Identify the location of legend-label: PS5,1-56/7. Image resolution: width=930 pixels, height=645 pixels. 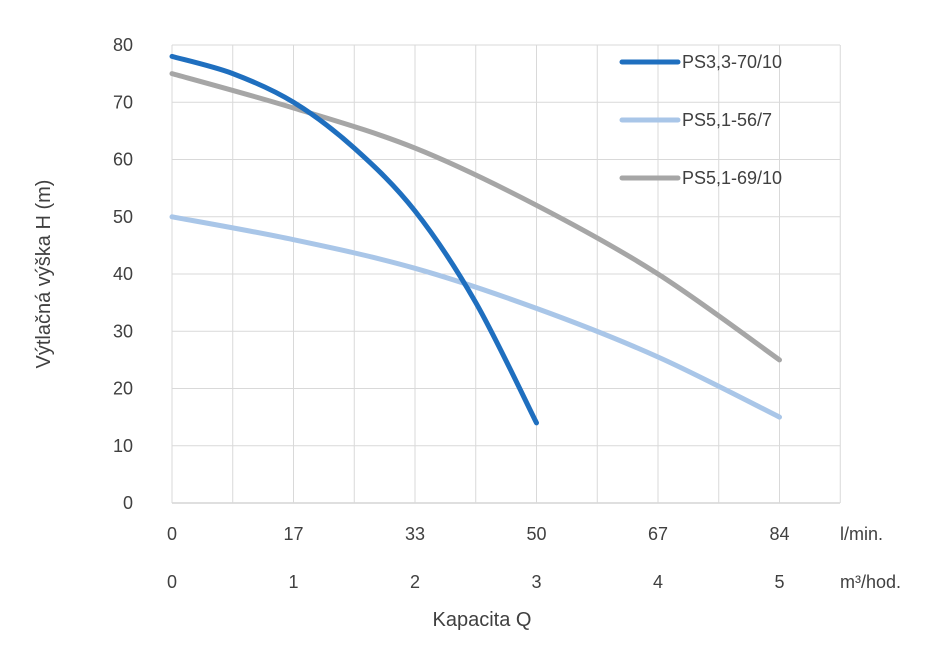
(727, 120).